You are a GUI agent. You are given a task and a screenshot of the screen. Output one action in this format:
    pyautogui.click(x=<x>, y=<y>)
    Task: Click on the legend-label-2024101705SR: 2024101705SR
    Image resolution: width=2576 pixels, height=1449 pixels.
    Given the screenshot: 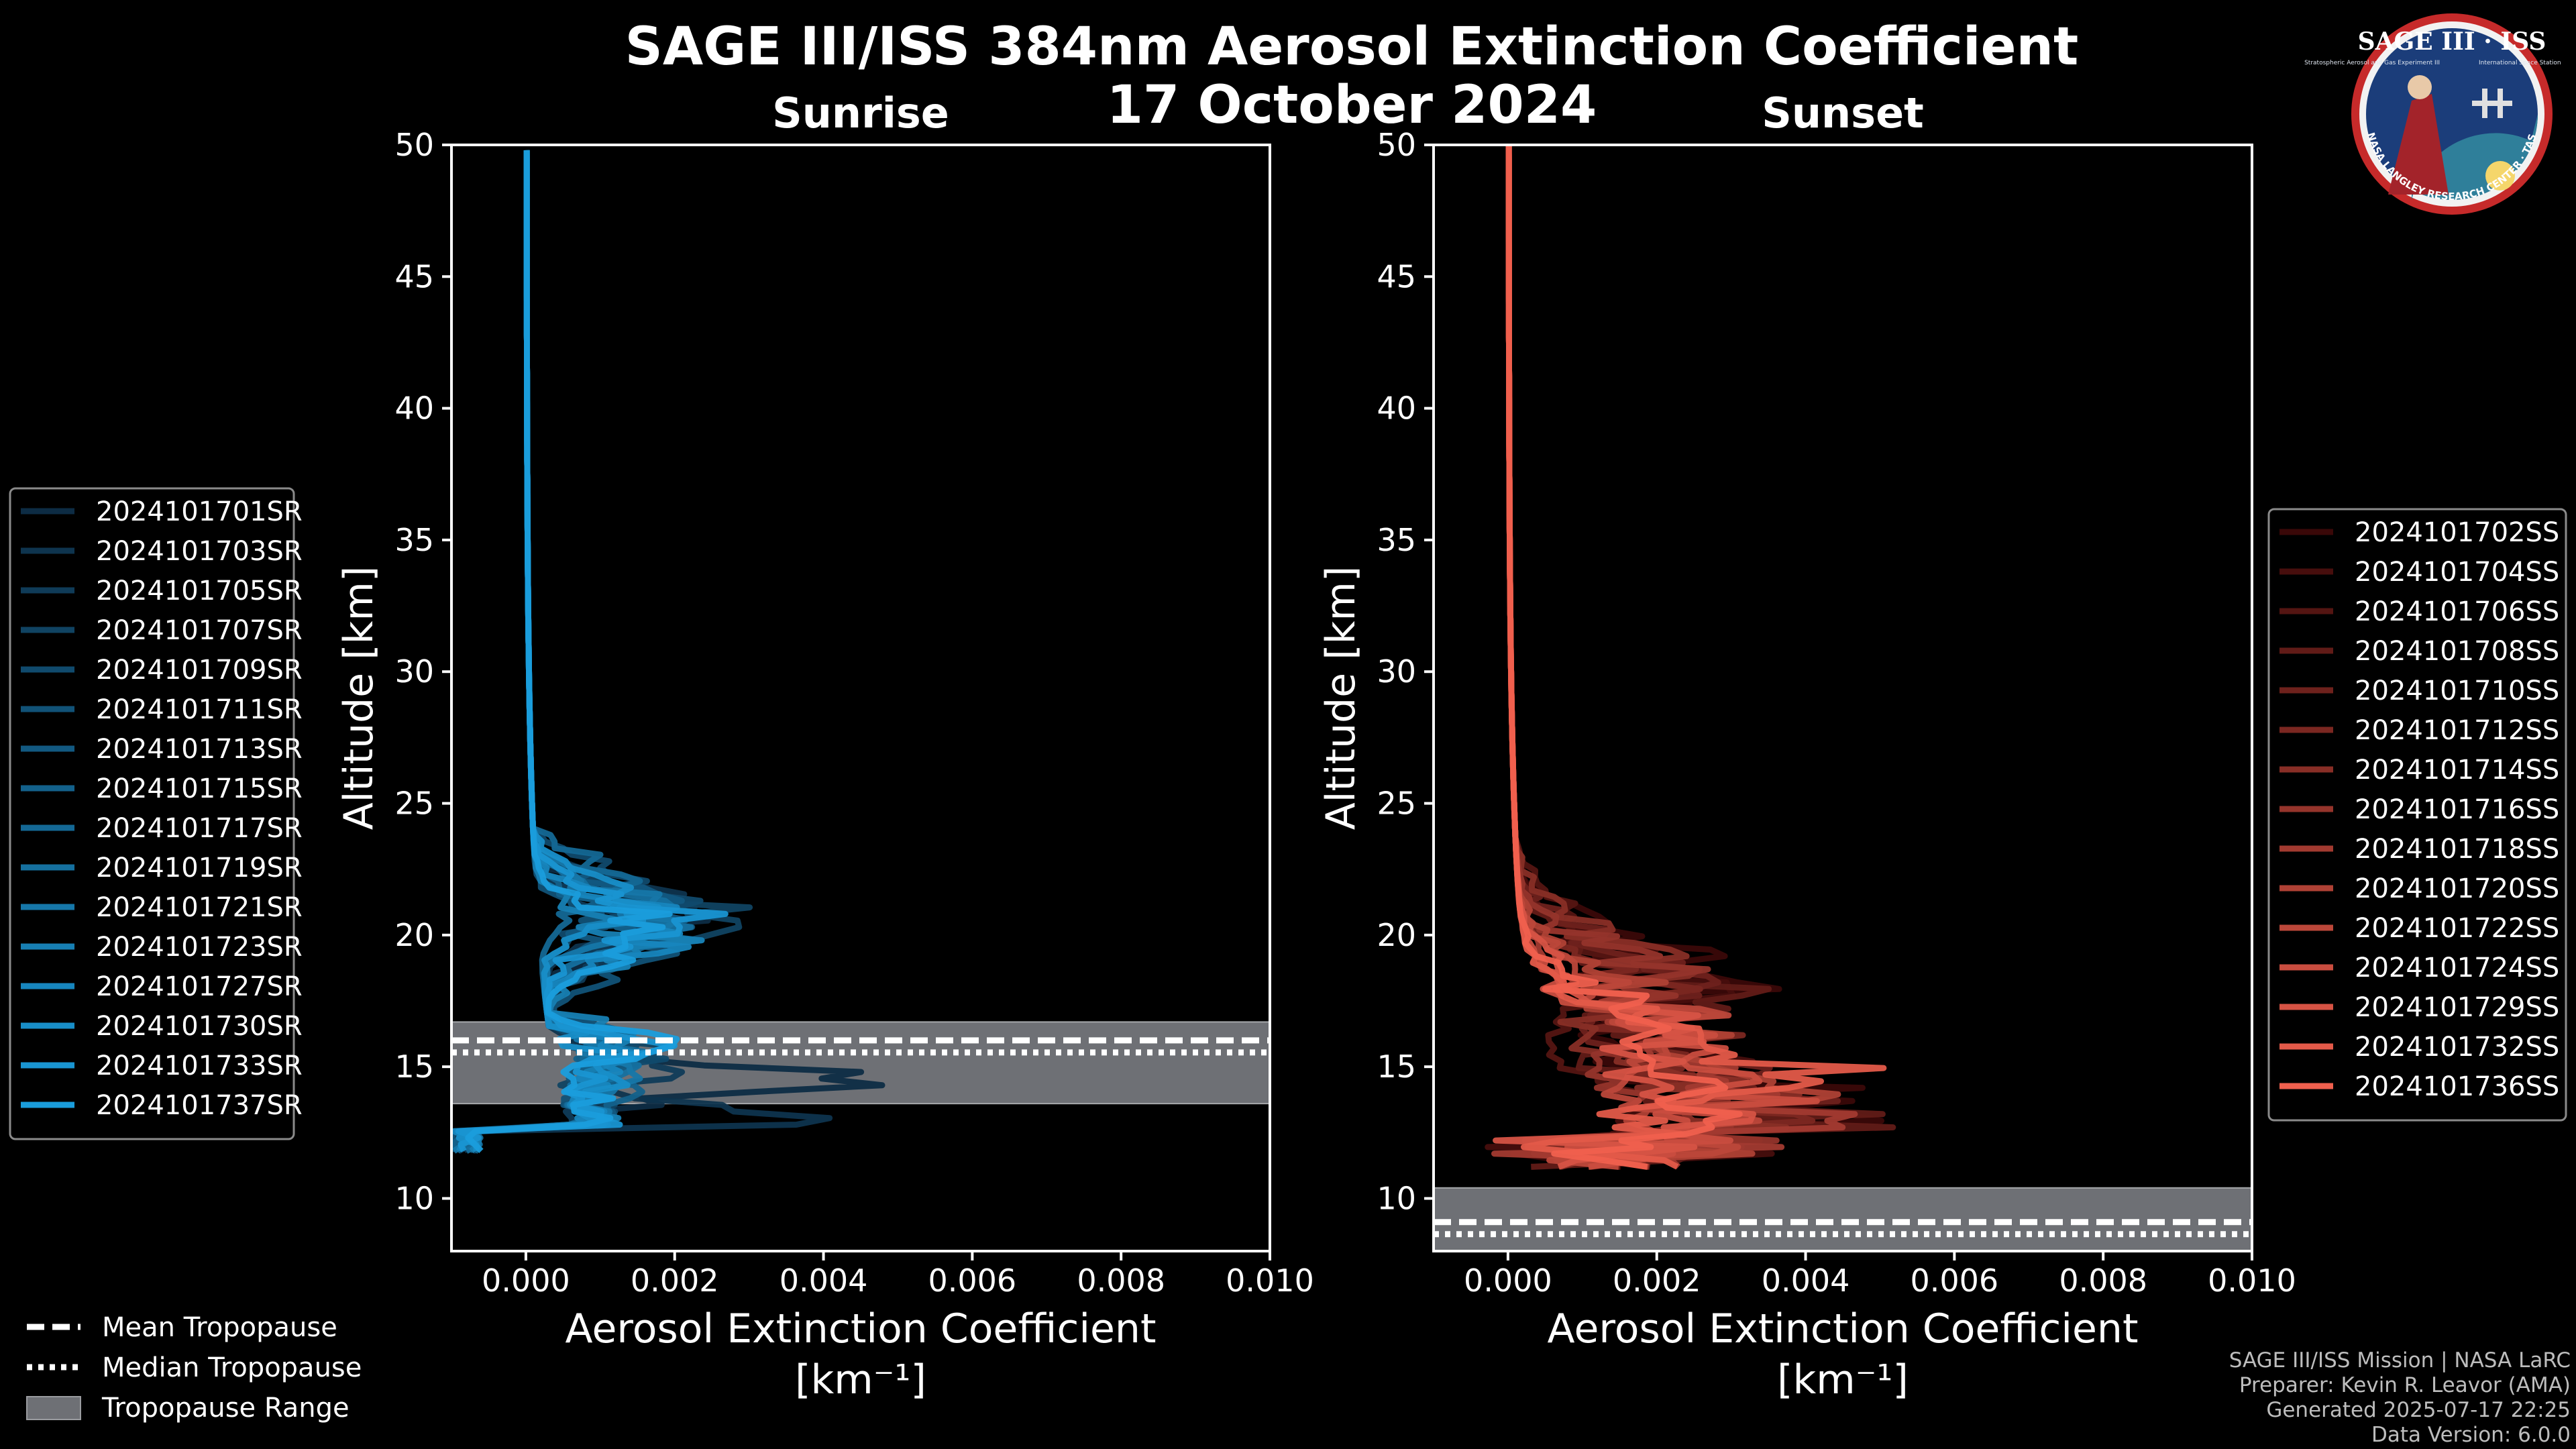 What is the action you would take?
    pyautogui.click(x=199, y=591)
    